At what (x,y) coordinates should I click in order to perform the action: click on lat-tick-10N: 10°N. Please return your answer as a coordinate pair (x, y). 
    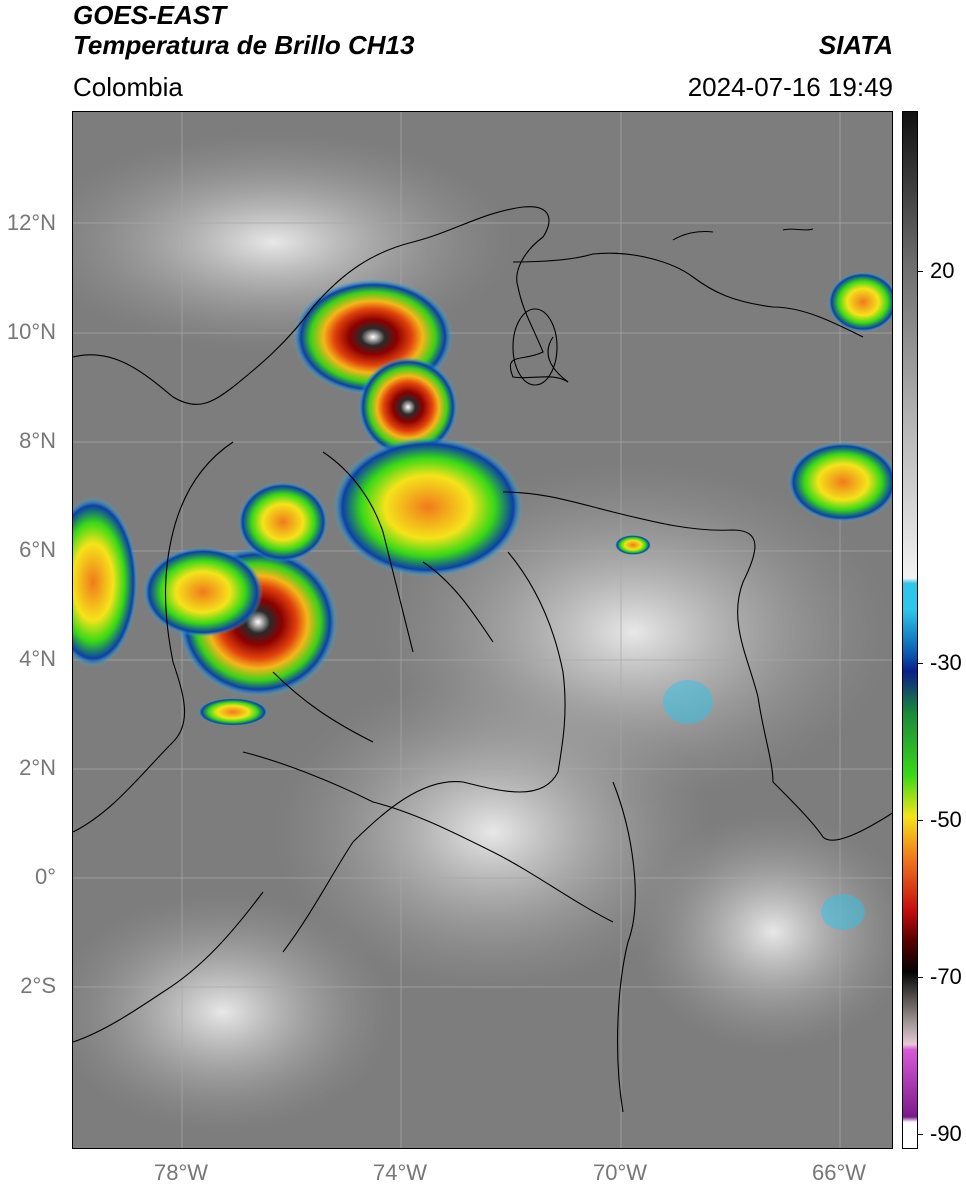
    Looking at the image, I should click on (31, 331).